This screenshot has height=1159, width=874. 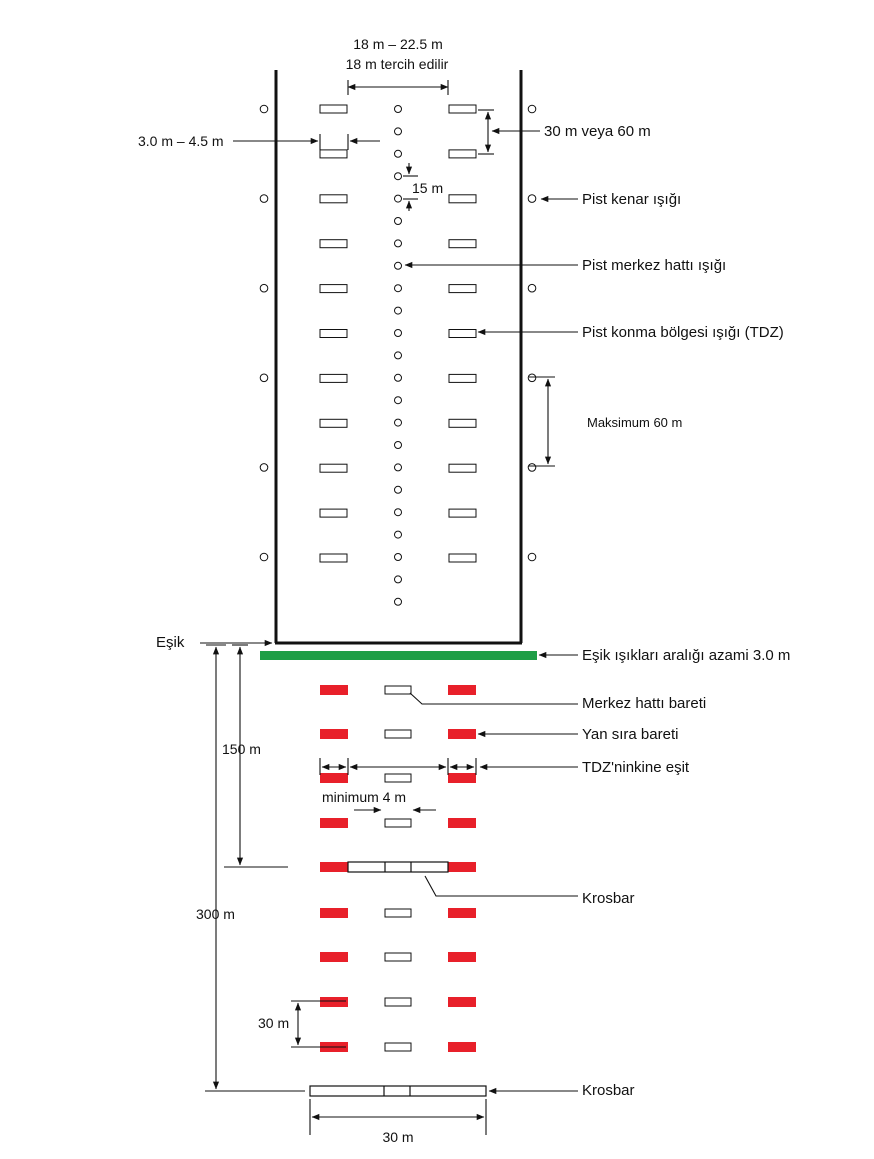 What do you see at coordinates (501, 886) in the screenshot?
I see `crossbar-1-leader` at bounding box center [501, 886].